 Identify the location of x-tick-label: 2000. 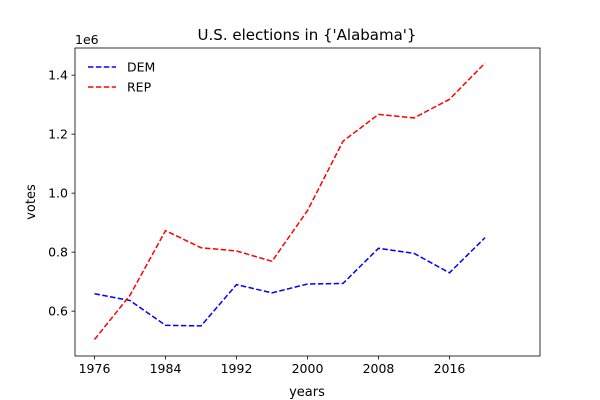
(308, 368).